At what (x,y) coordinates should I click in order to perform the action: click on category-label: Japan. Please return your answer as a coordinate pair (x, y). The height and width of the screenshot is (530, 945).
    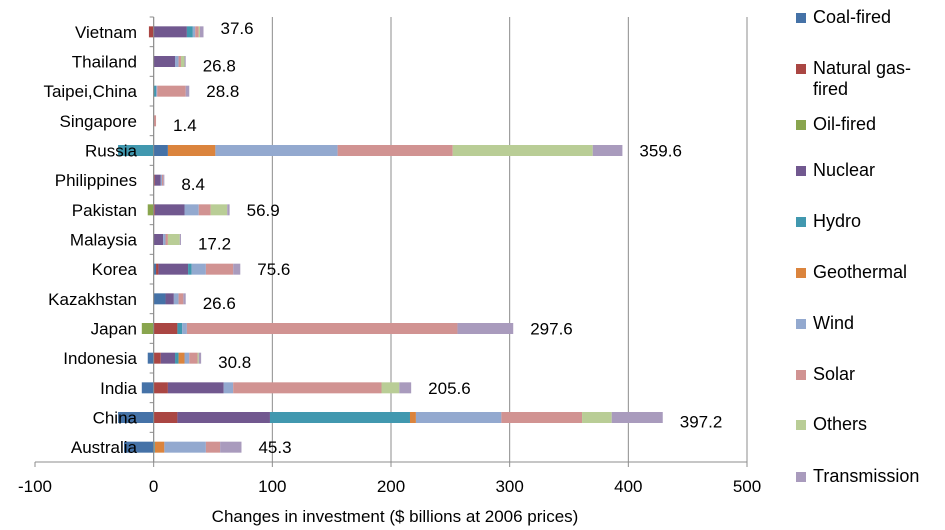
    Looking at the image, I should click on (114, 329).